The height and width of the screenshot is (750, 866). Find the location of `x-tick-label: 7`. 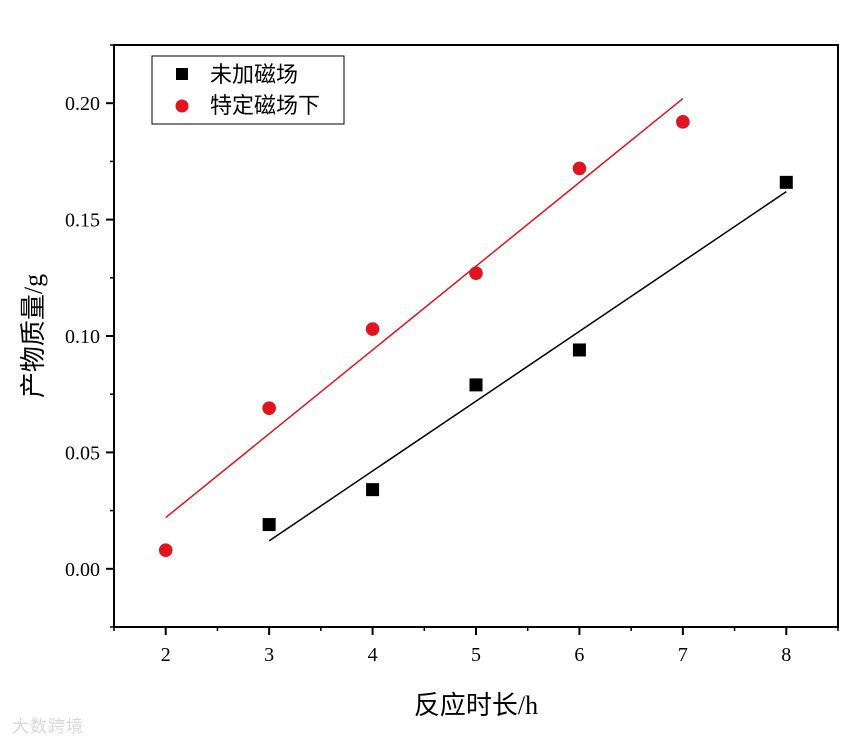

x-tick-label: 7 is located at coordinates (683, 655).